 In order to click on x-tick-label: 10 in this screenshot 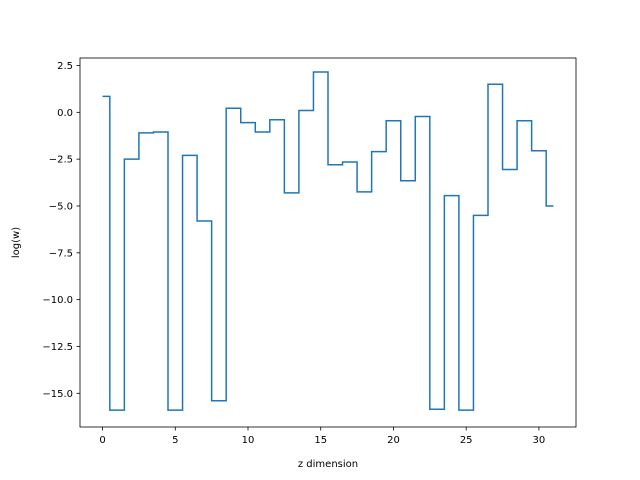, I will do `click(248, 440)`.